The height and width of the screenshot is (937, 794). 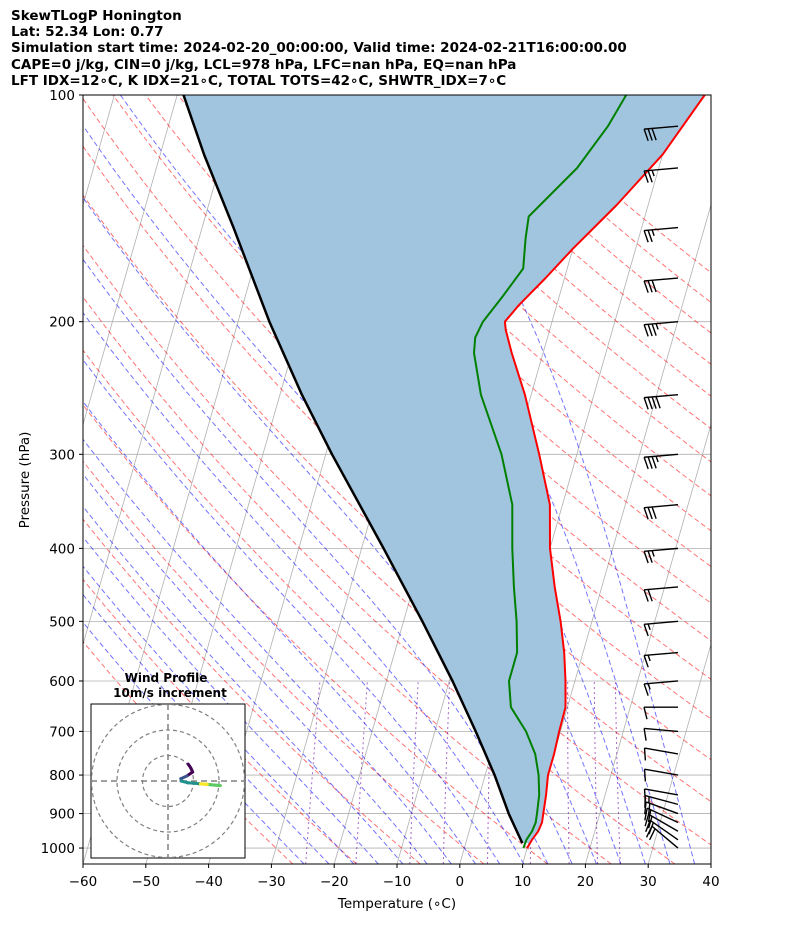 I want to click on x-axis-label: Temperature (∘C), so click(x=396, y=904).